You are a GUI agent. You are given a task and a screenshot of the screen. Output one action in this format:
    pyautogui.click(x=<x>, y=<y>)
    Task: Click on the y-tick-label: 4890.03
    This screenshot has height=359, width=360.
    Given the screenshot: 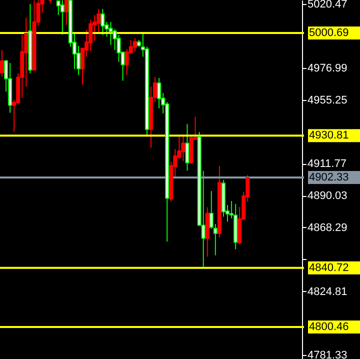 What is the action you would take?
    pyautogui.click(x=328, y=196)
    